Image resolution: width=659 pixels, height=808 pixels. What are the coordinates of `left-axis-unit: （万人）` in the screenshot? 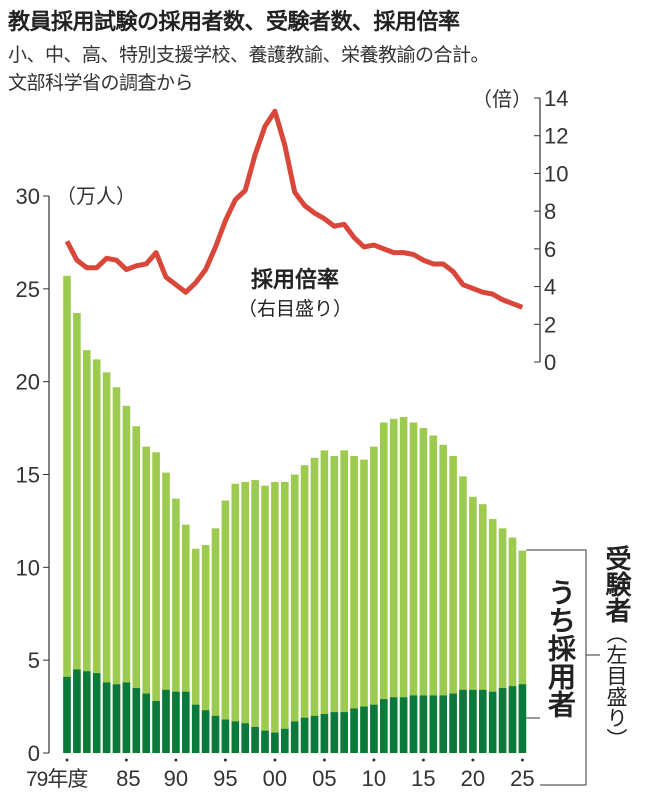 It's located at (96, 196).